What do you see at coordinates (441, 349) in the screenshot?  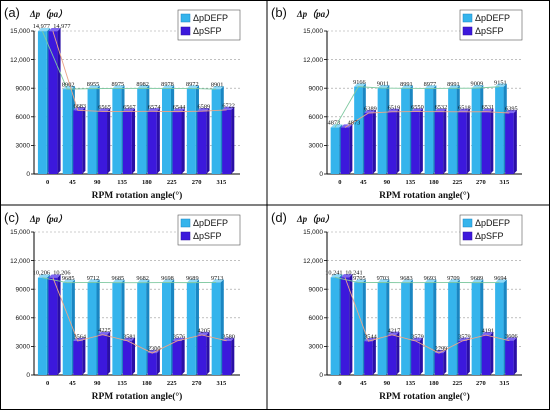 I see `data-label-pSFP: 2299` at bounding box center [441, 349].